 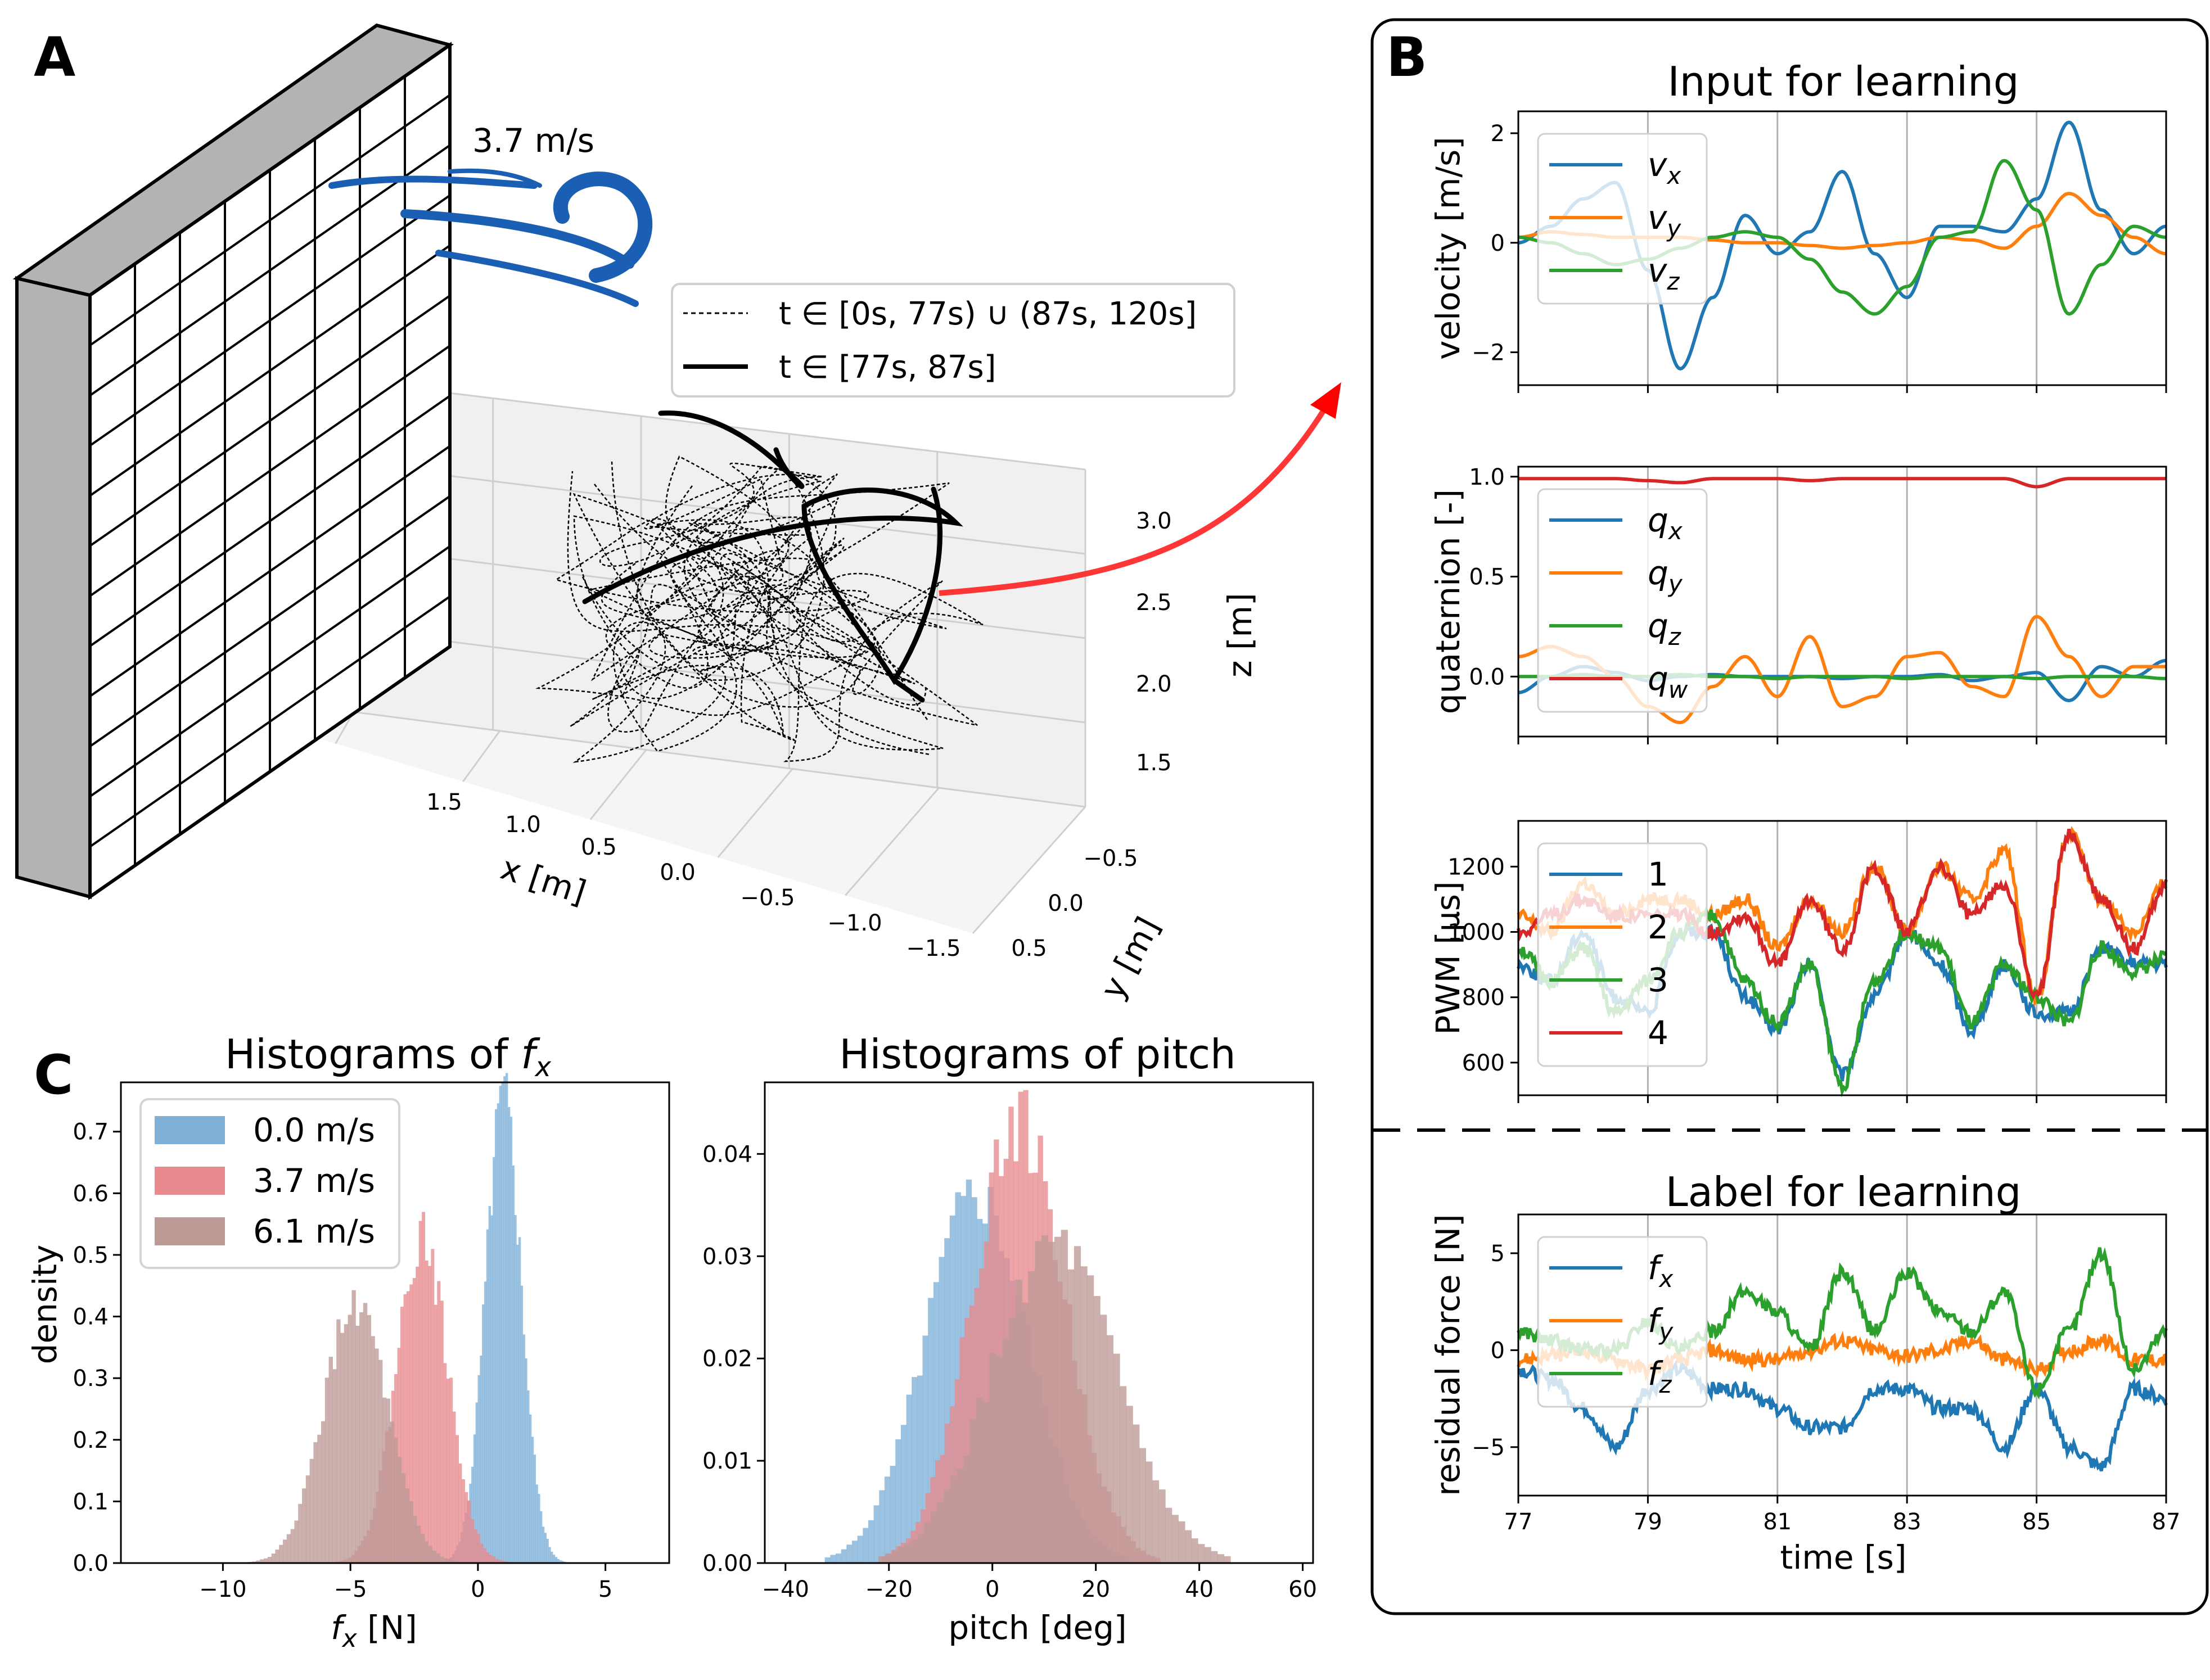 What do you see at coordinates (599, 847) in the screenshot?
I see `x-tick-a: 0.5` at bounding box center [599, 847].